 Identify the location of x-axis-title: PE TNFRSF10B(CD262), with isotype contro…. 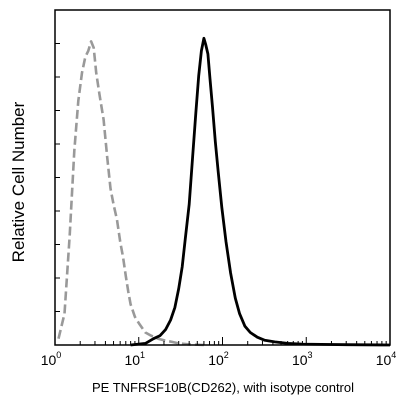
(223, 387).